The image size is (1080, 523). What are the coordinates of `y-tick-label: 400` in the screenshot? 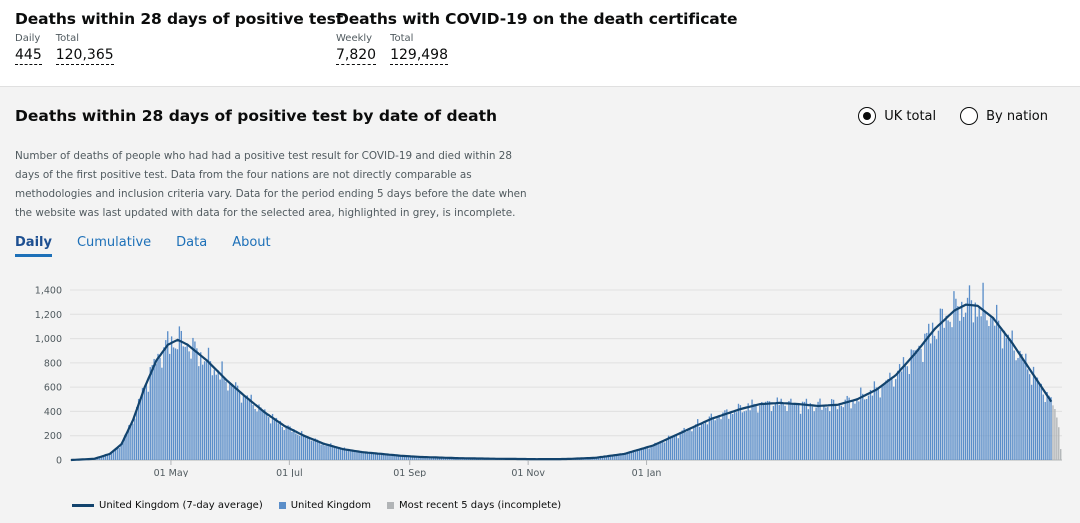 It's located at (53, 412).